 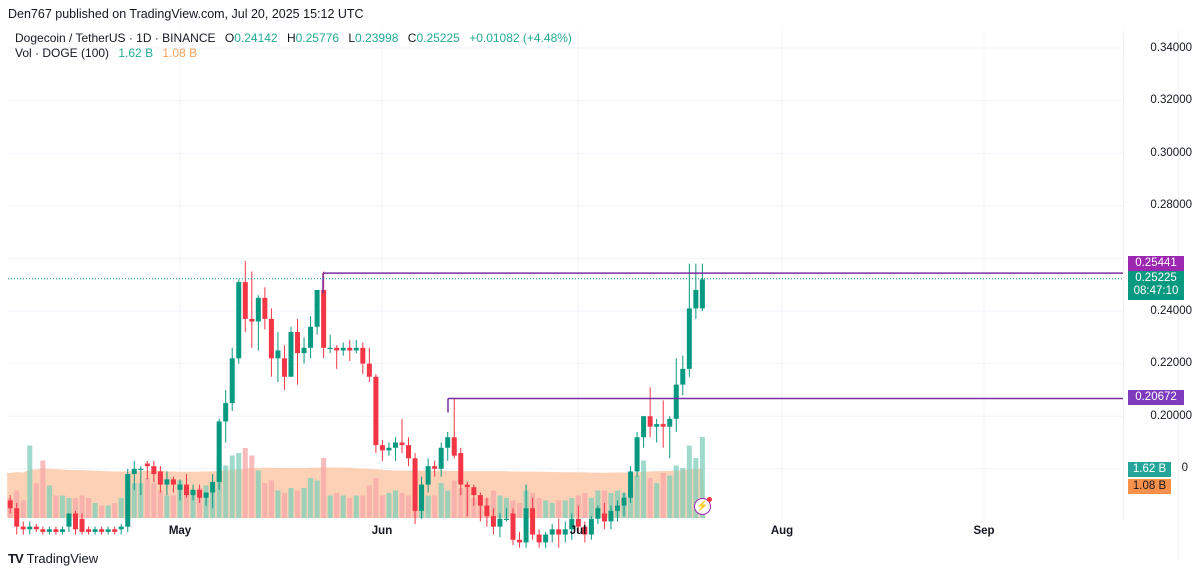 What do you see at coordinates (256, 38) in the screenshot?
I see `open-value: 0.24142` at bounding box center [256, 38].